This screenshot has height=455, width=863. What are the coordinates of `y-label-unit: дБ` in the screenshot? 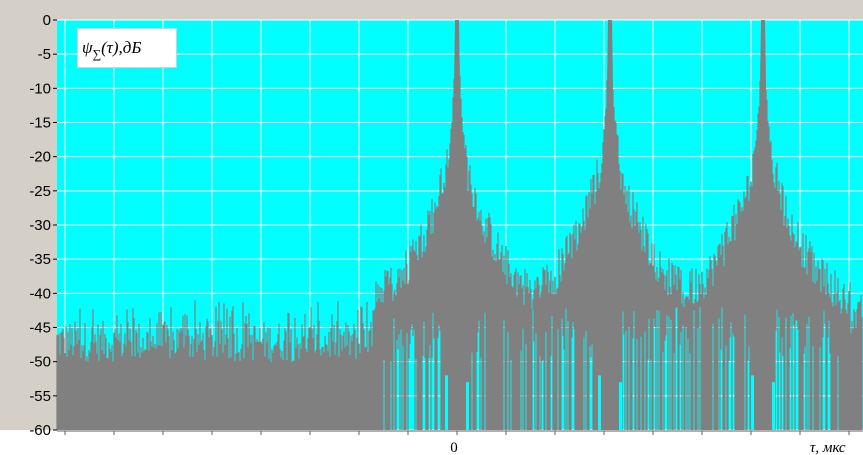 It's located at (132, 47).